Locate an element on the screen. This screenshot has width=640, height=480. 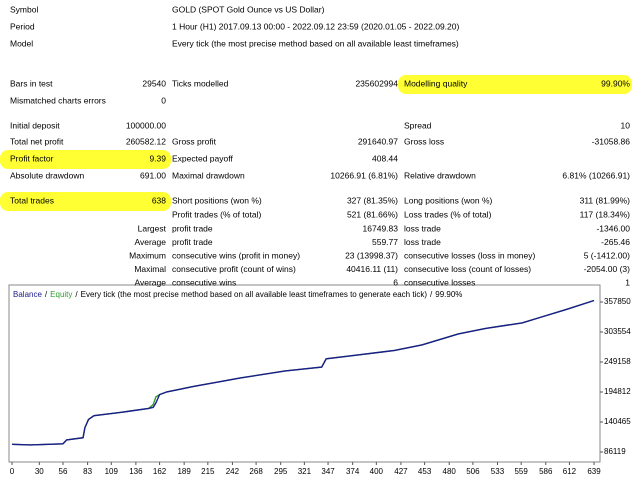
x-tick-label: 30 is located at coordinates (39, 471).